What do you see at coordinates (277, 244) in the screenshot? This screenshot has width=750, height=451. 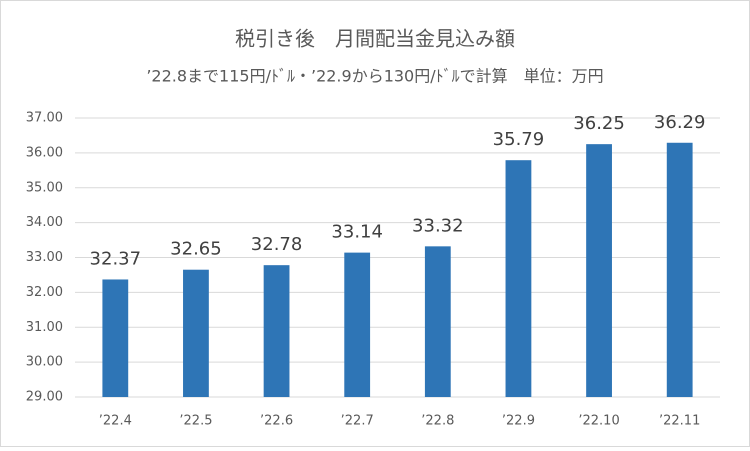 I see `data-label: 32.78` at bounding box center [277, 244].